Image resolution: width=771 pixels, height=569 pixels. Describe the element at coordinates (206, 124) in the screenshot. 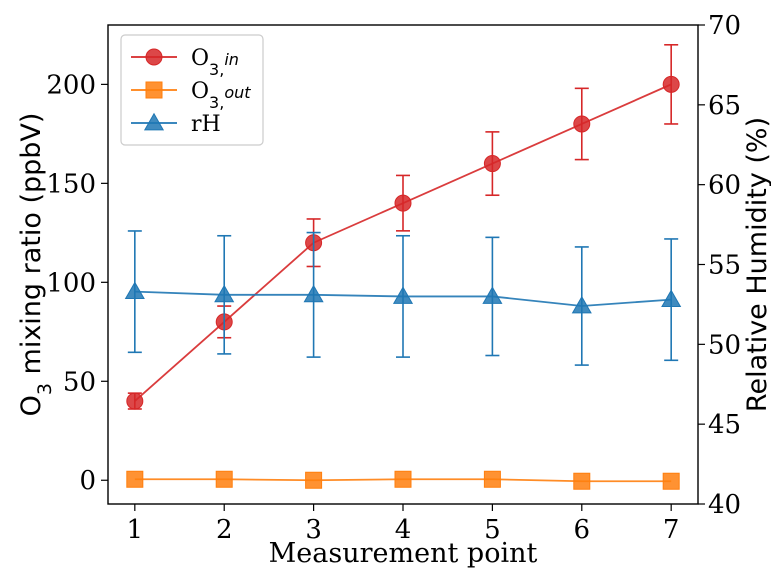

I see `legend-label-rh: rH` at that location.